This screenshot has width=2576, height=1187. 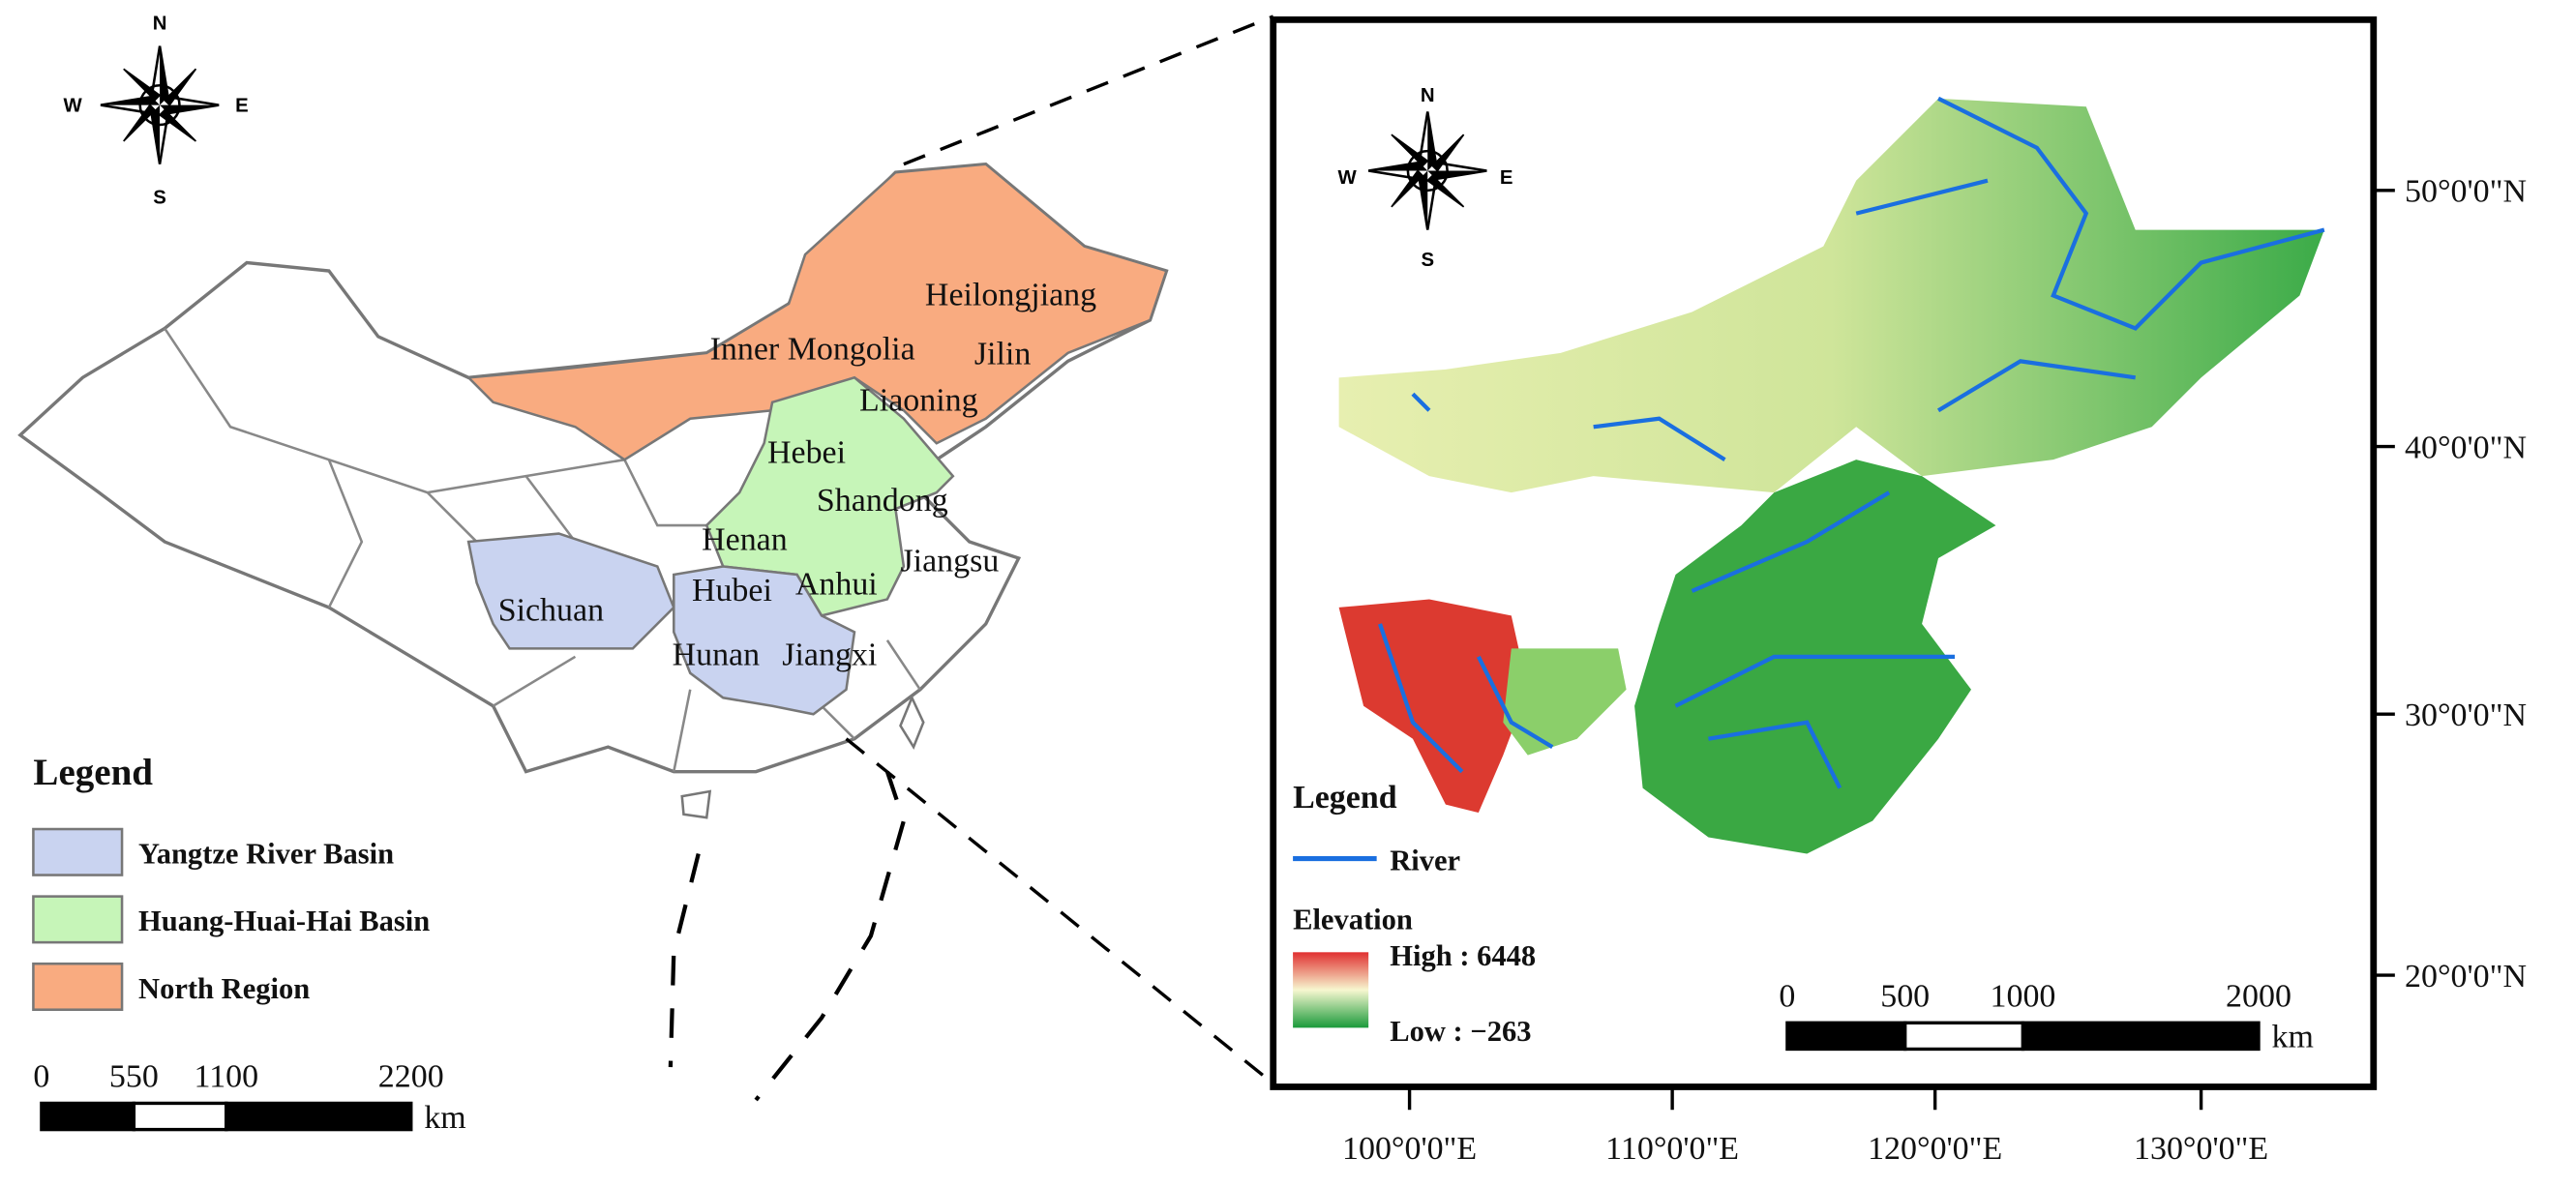 What do you see at coordinates (802, 757) in the screenshot?
I see `islands` at bounding box center [802, 757].